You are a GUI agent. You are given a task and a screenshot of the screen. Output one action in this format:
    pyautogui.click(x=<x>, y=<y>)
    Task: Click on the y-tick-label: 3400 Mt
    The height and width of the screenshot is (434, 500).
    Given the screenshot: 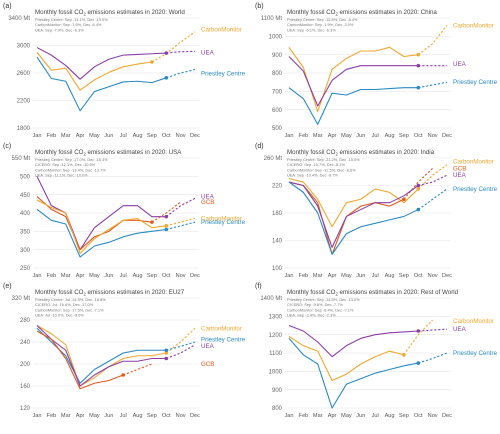 What is the action you would take?
    pyautogui.click(x=19, y=19)
    